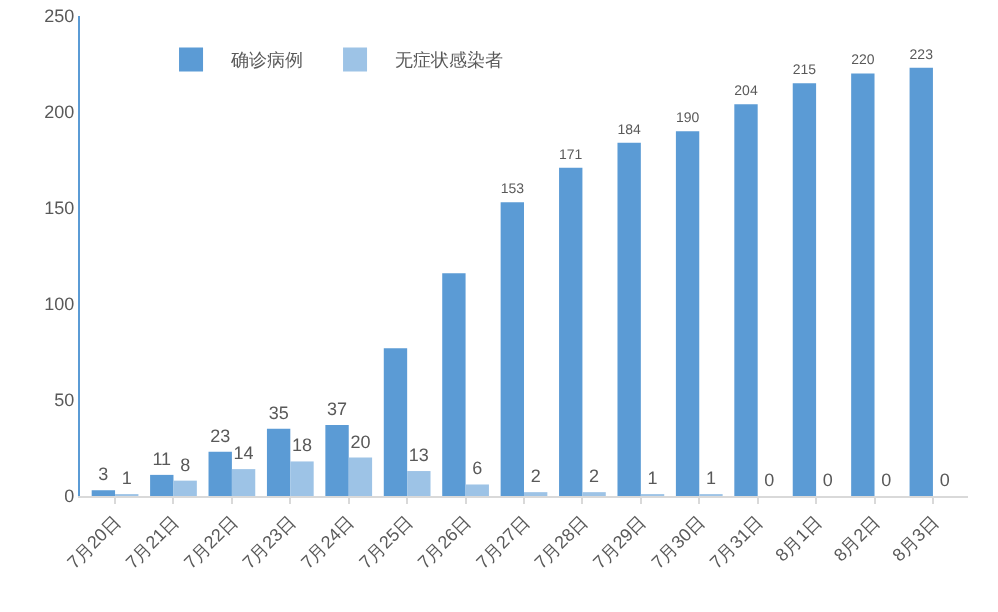 The height and width of the screenshot is (612, 998). Describe the element at coordinates (386, 542) in the screenshot. I see `x-tick-label: 7月25日` at that location.